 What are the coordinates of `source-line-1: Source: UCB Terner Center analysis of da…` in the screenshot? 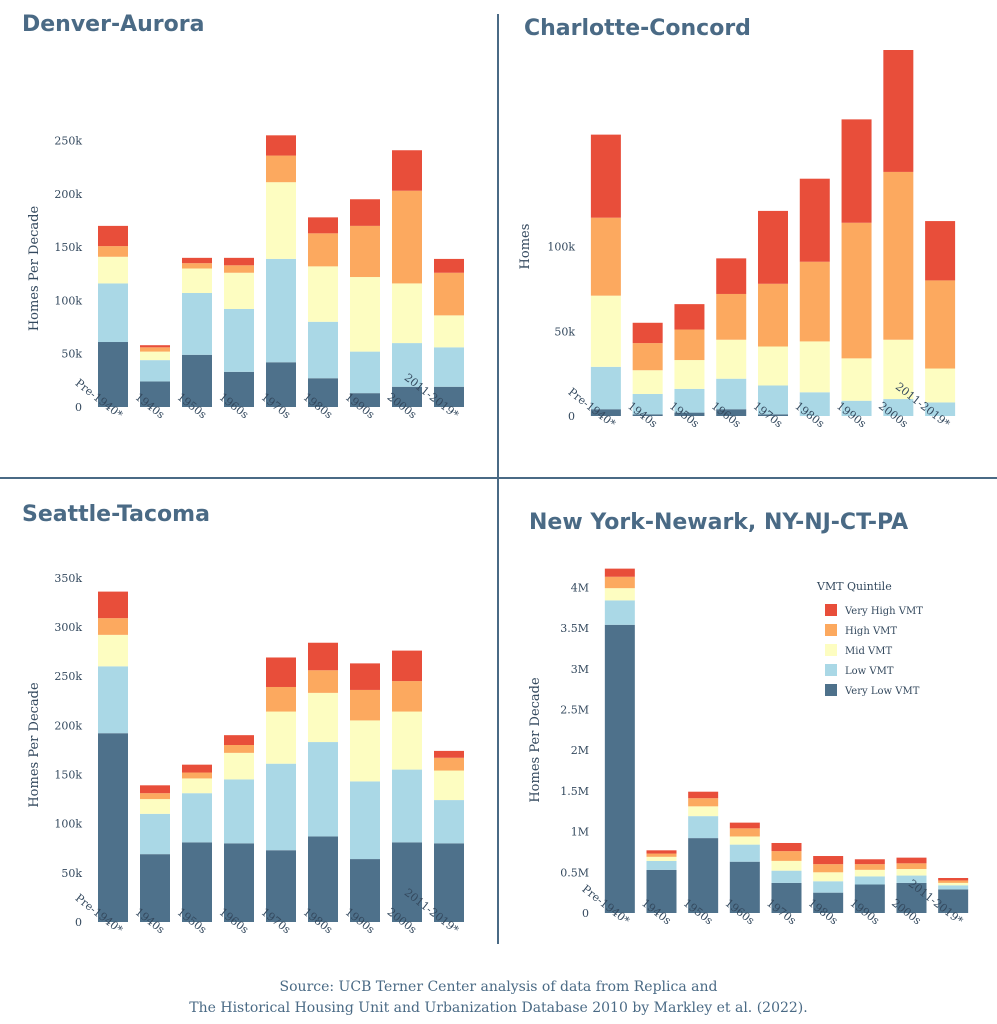 It's located at (498, 987).